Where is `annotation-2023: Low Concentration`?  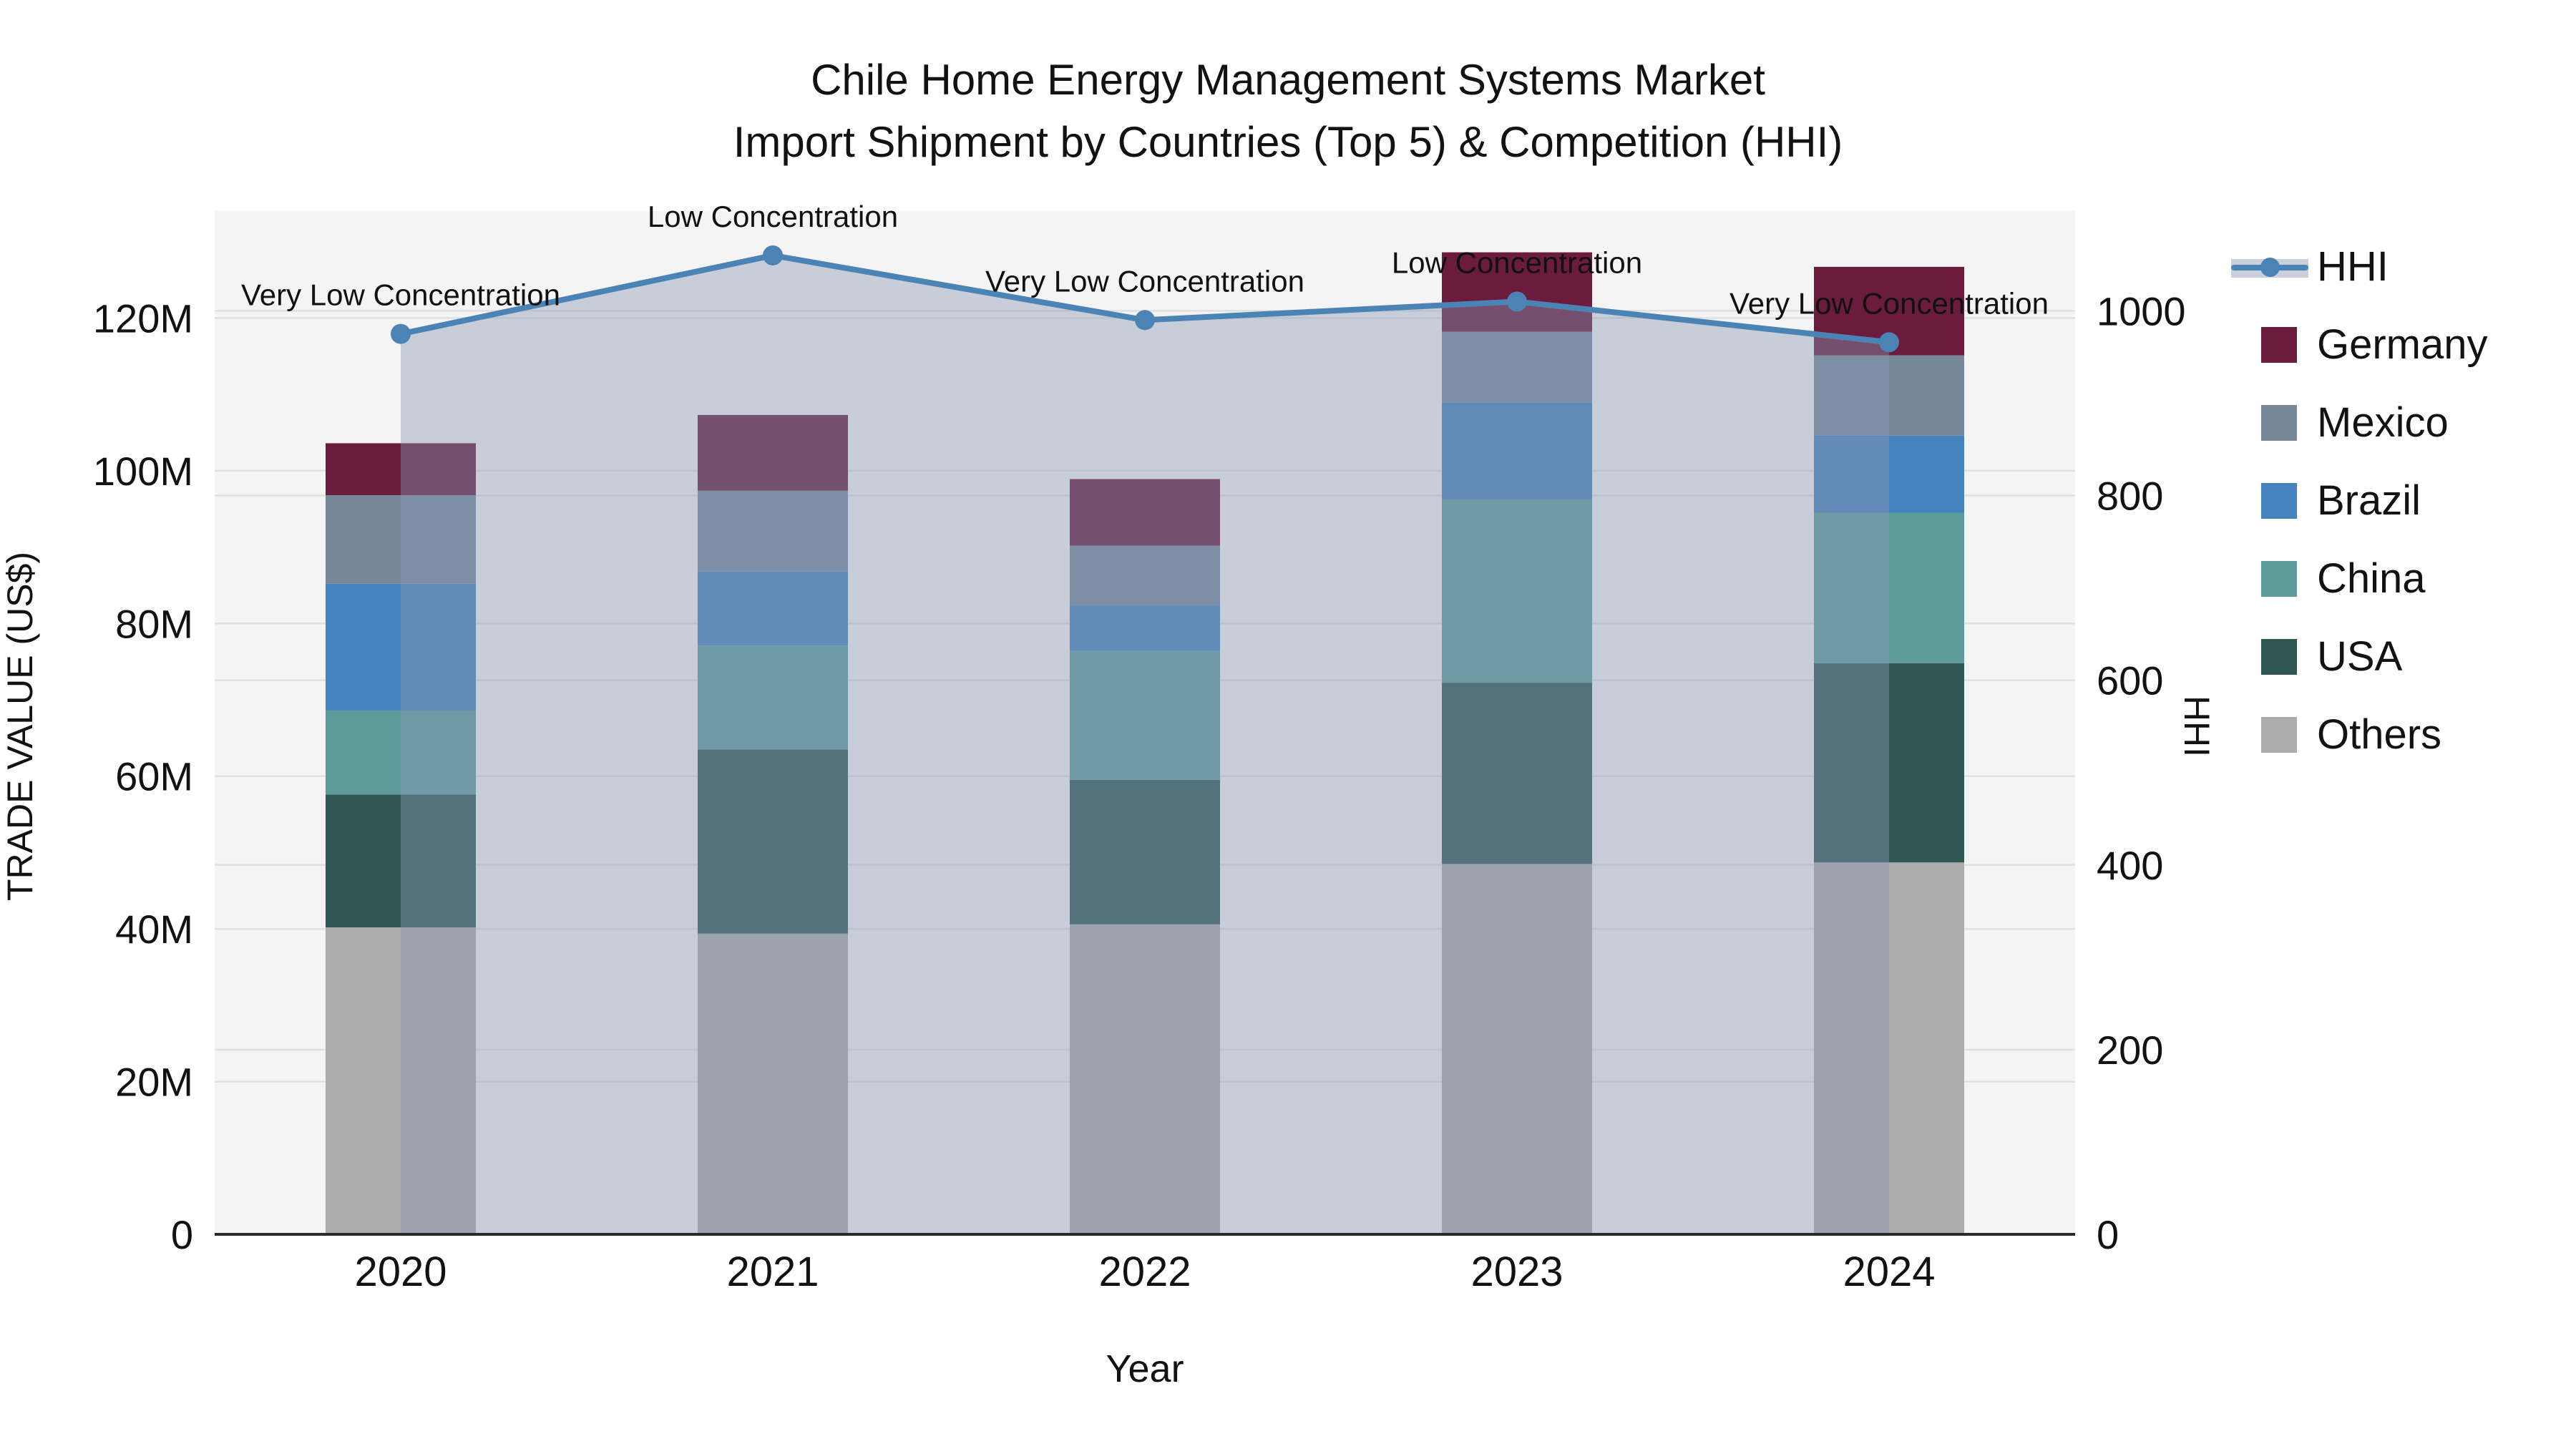
annotation-2023: Low Concentration is located at coordinates (1517, 262).